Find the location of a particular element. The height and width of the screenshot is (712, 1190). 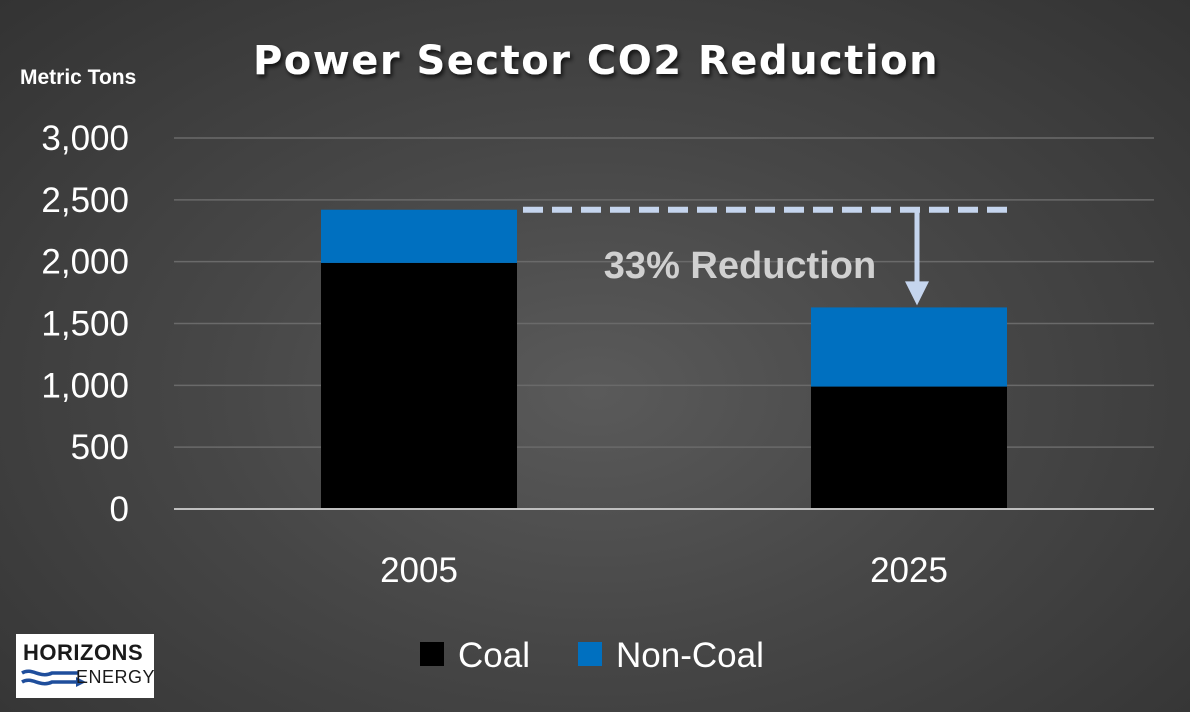

bar-coal-2025 is located at coordinates (909, 447).